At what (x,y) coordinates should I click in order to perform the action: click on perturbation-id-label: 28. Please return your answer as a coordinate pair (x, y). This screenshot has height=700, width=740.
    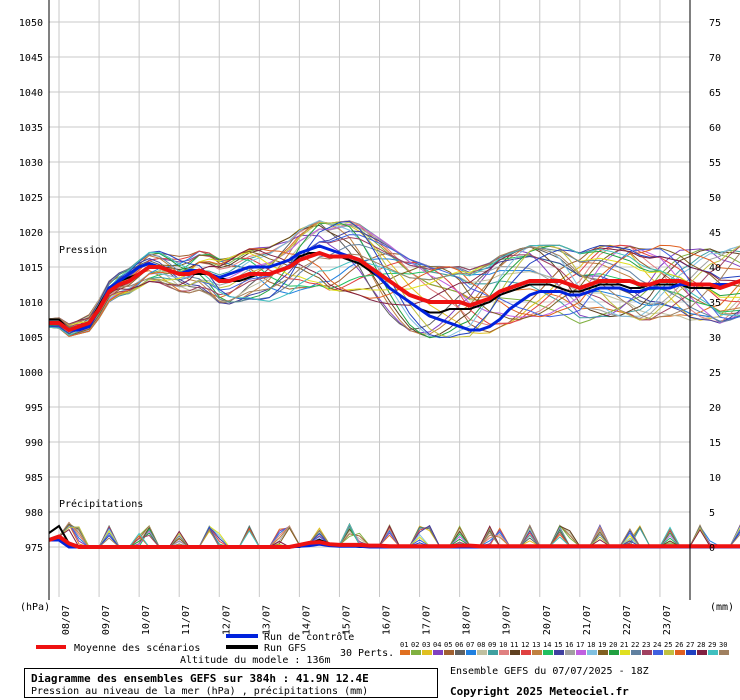
    Looking at the image, I should click on (701, 645).